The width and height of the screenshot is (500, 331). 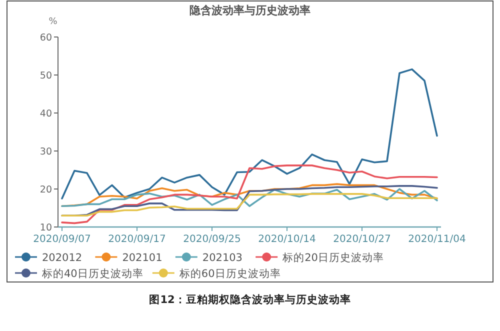 What do you see at coordinates (46, 152) in the screenshot?
I see `y-tick-label: 30` at bounding box center [46, 152].